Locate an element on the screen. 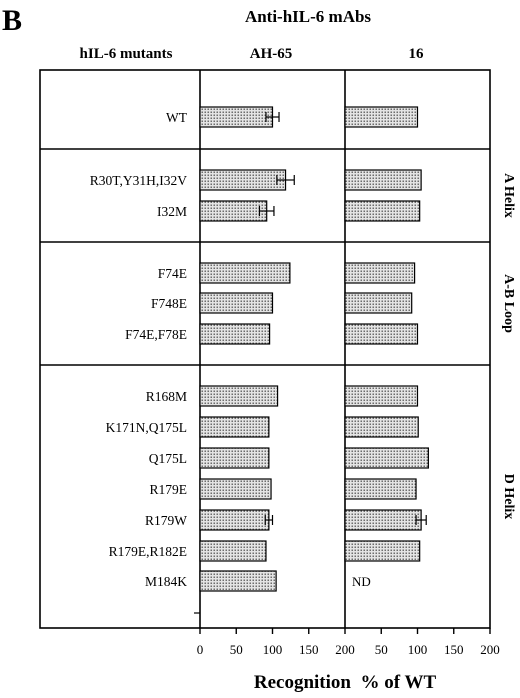 The width and height of the screenshot is (520, 698). region-label: D Helix is located at coordinates (508, 497).